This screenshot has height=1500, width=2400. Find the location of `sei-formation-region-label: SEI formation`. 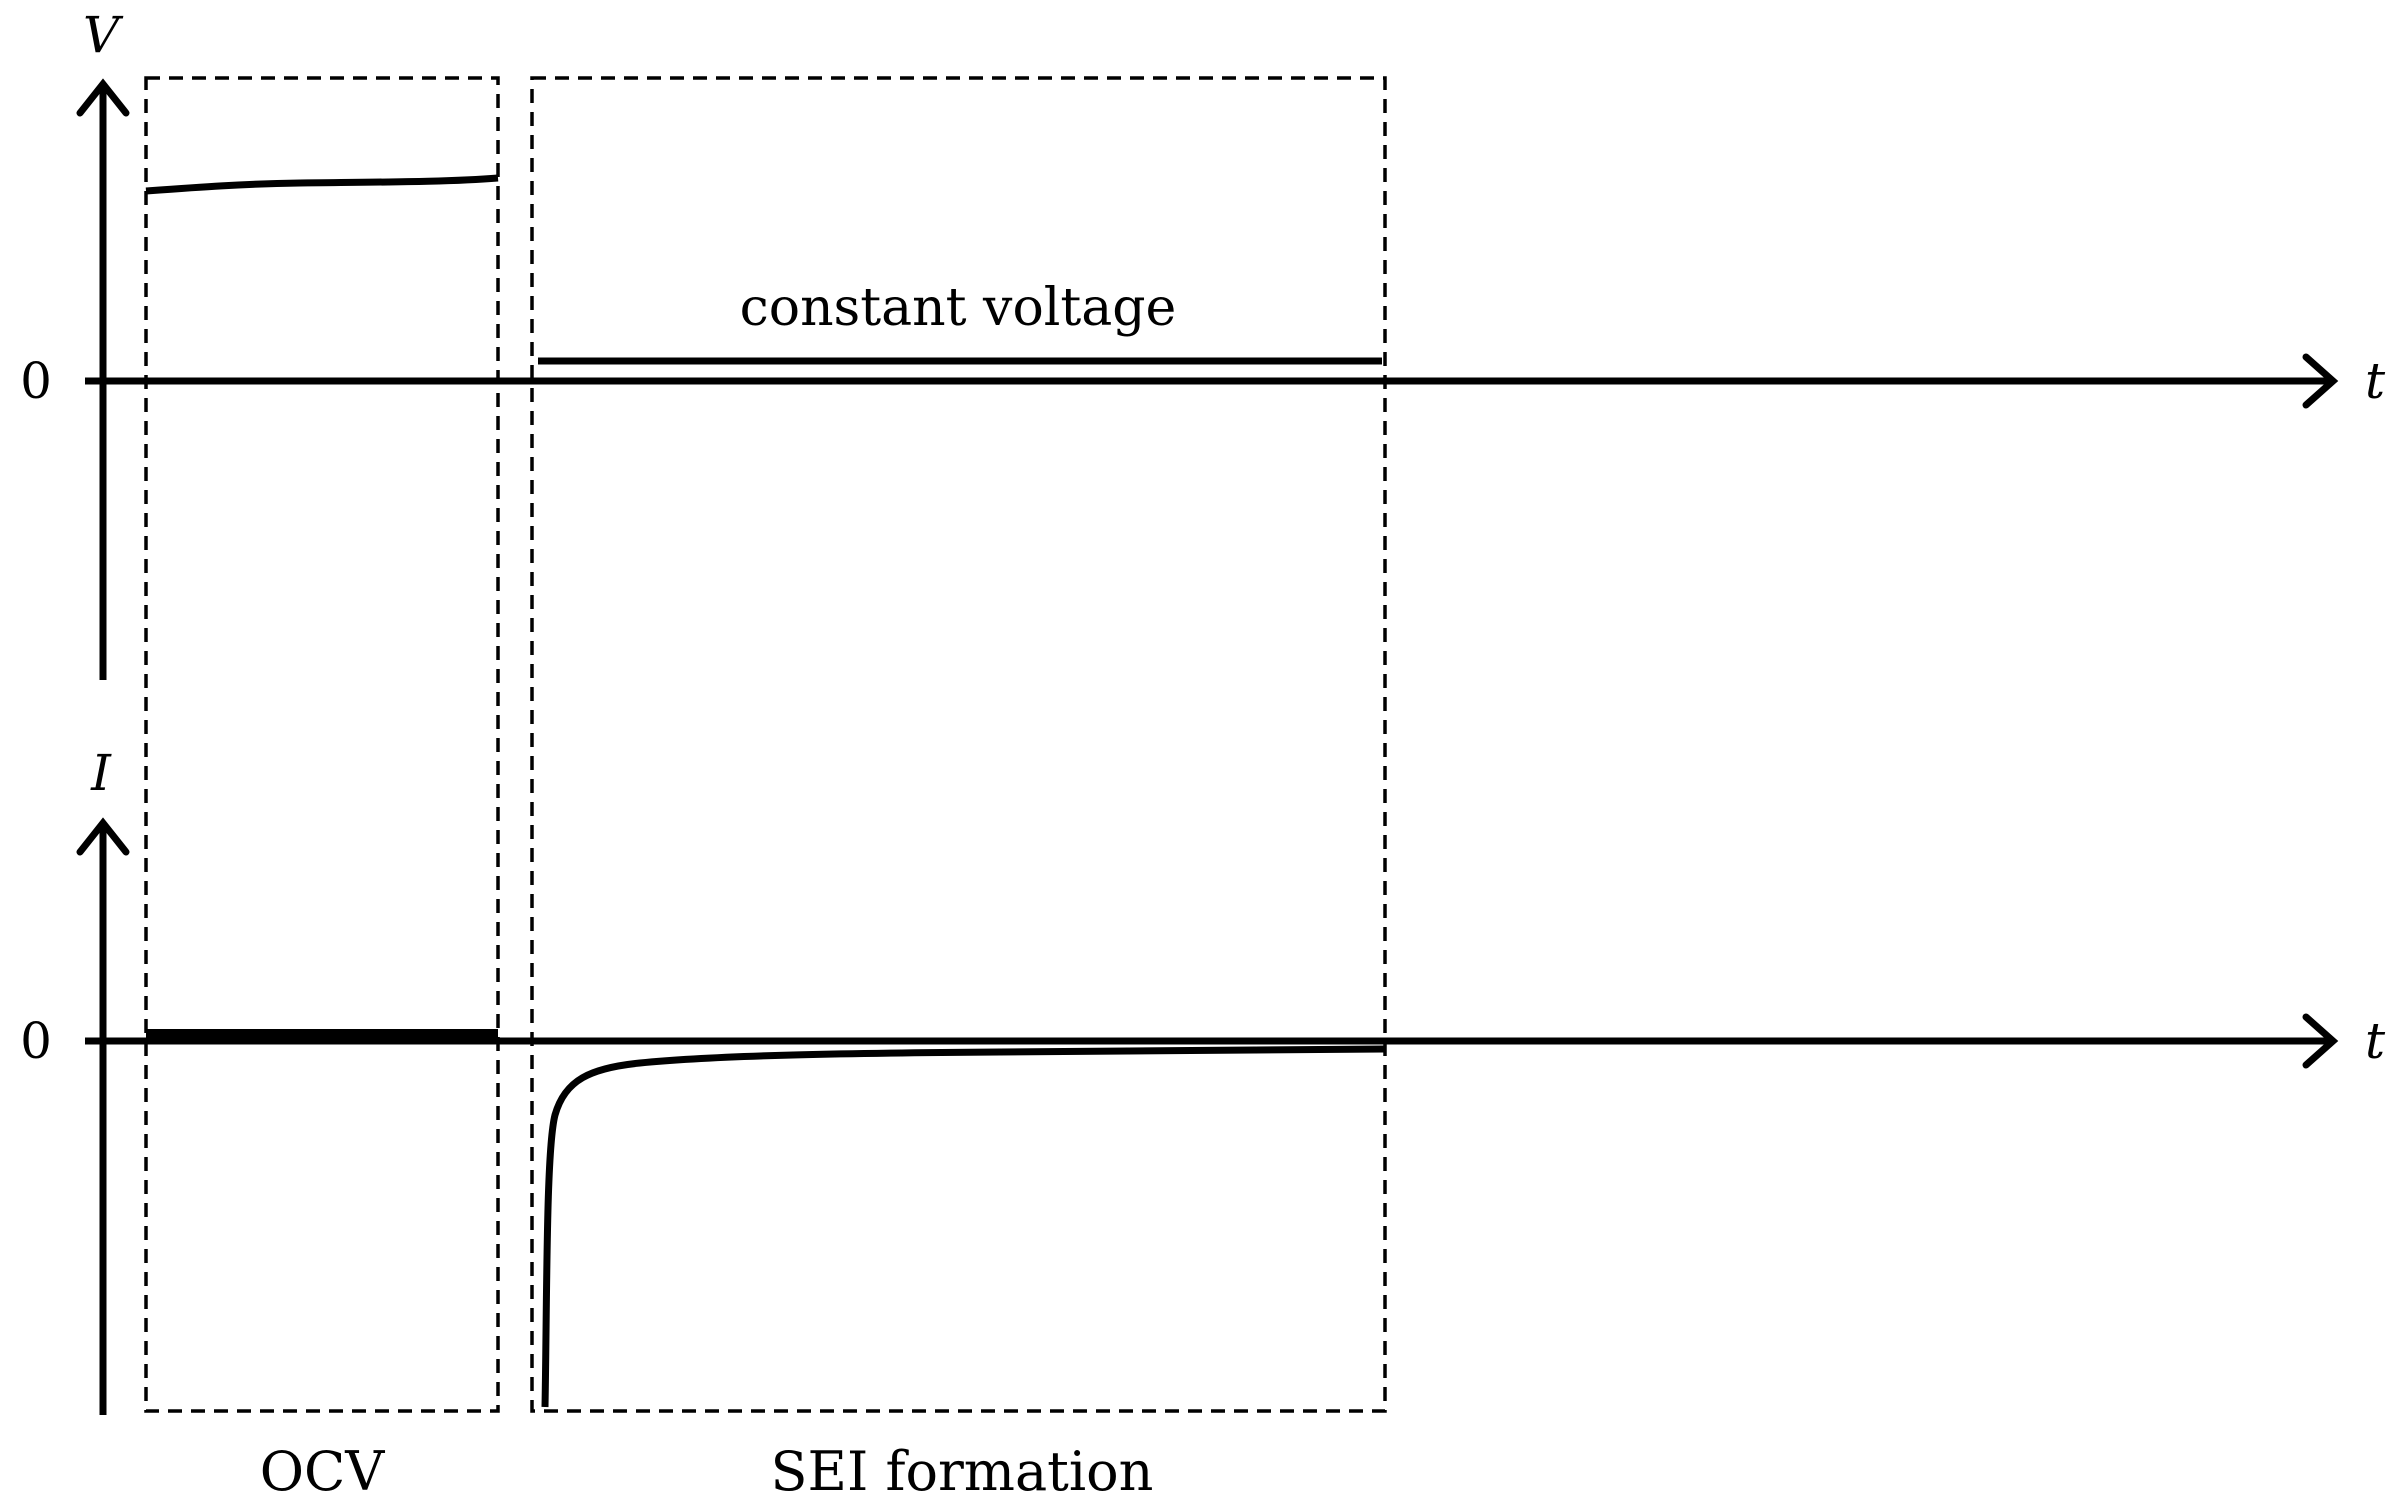

sei-formation-region-label: SEI formation is located at coordinates (962, 1470).